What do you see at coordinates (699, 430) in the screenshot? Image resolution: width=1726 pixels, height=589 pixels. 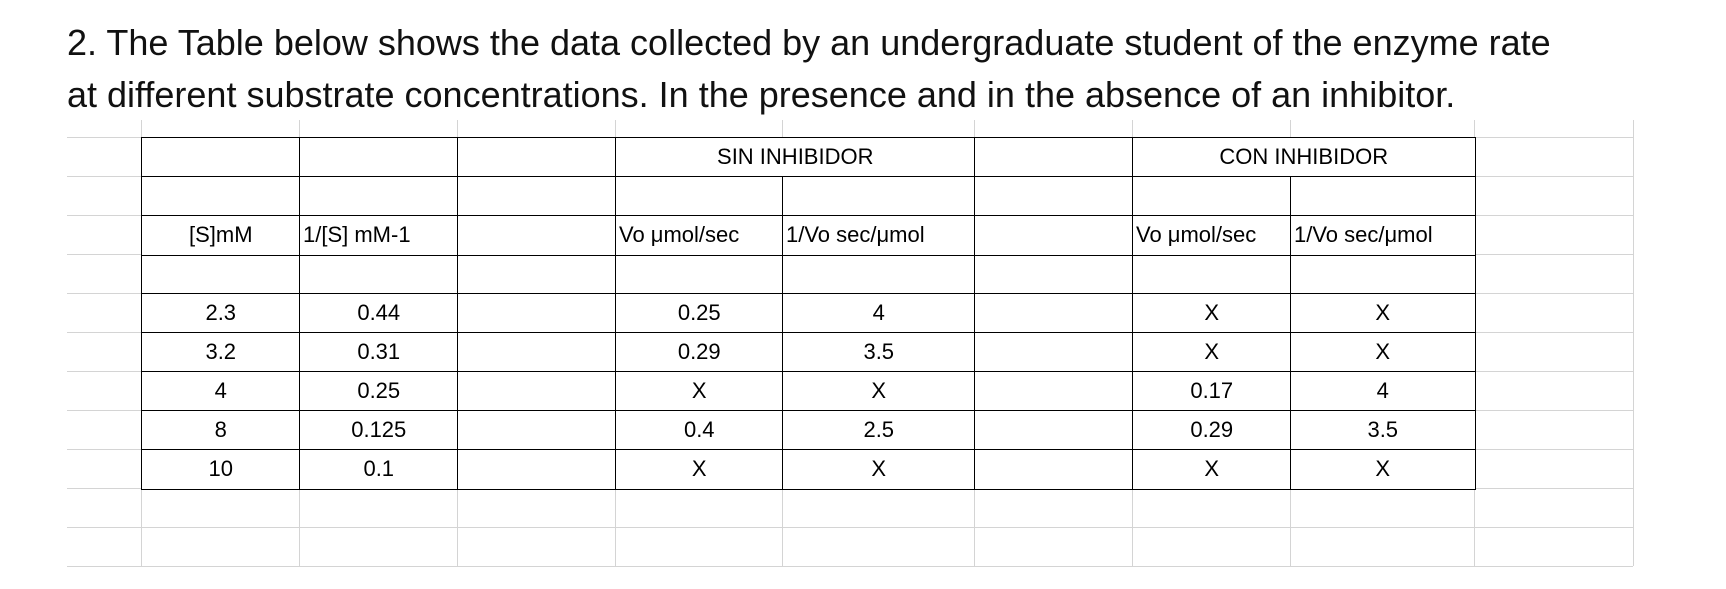 I see `table-cell: 0.4` at bounding box center [699, 430].